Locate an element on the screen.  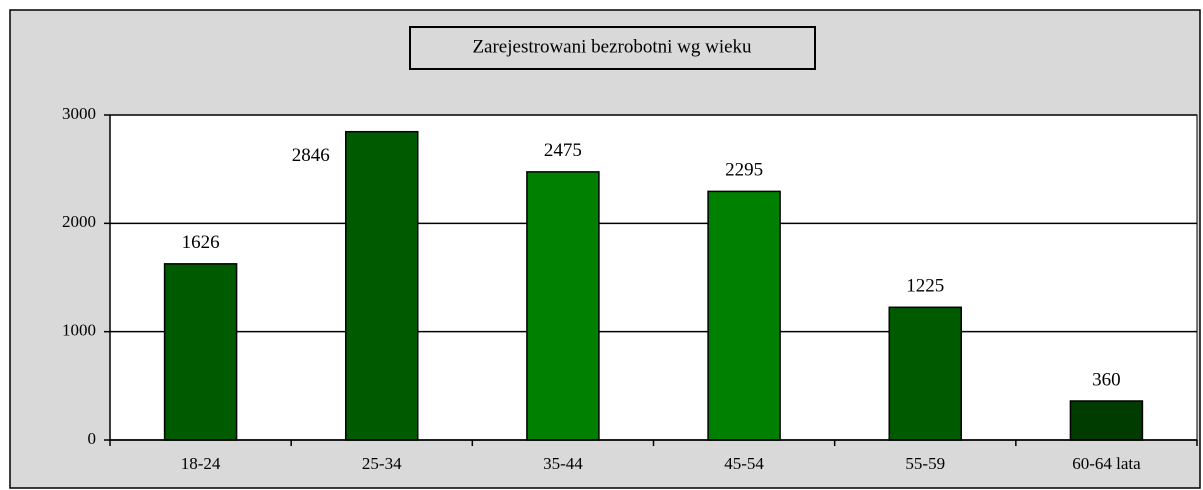
x-tick-label: 45-54 is located at coordinates (744, 463).